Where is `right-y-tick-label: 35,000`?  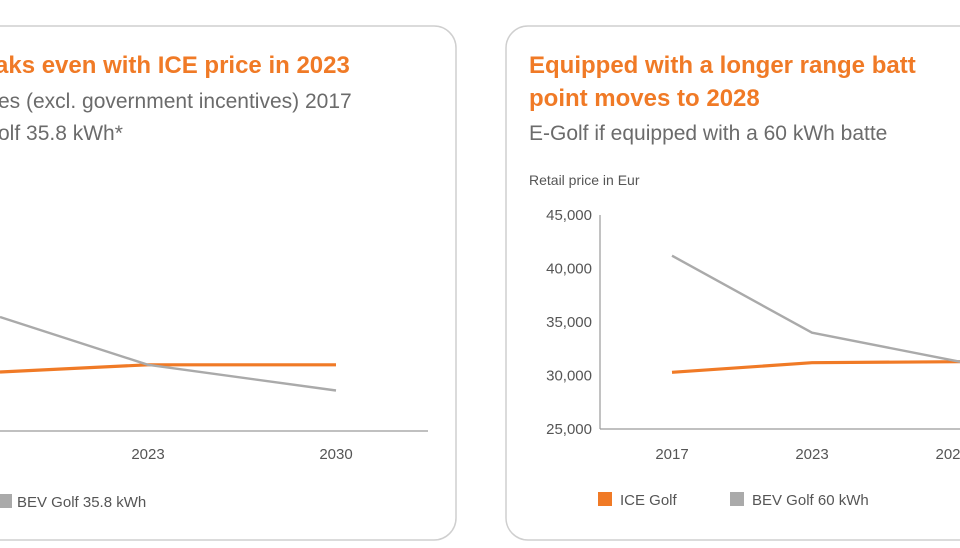
right-y-tick-label: 35,000 is located at coordinates (569, 322).